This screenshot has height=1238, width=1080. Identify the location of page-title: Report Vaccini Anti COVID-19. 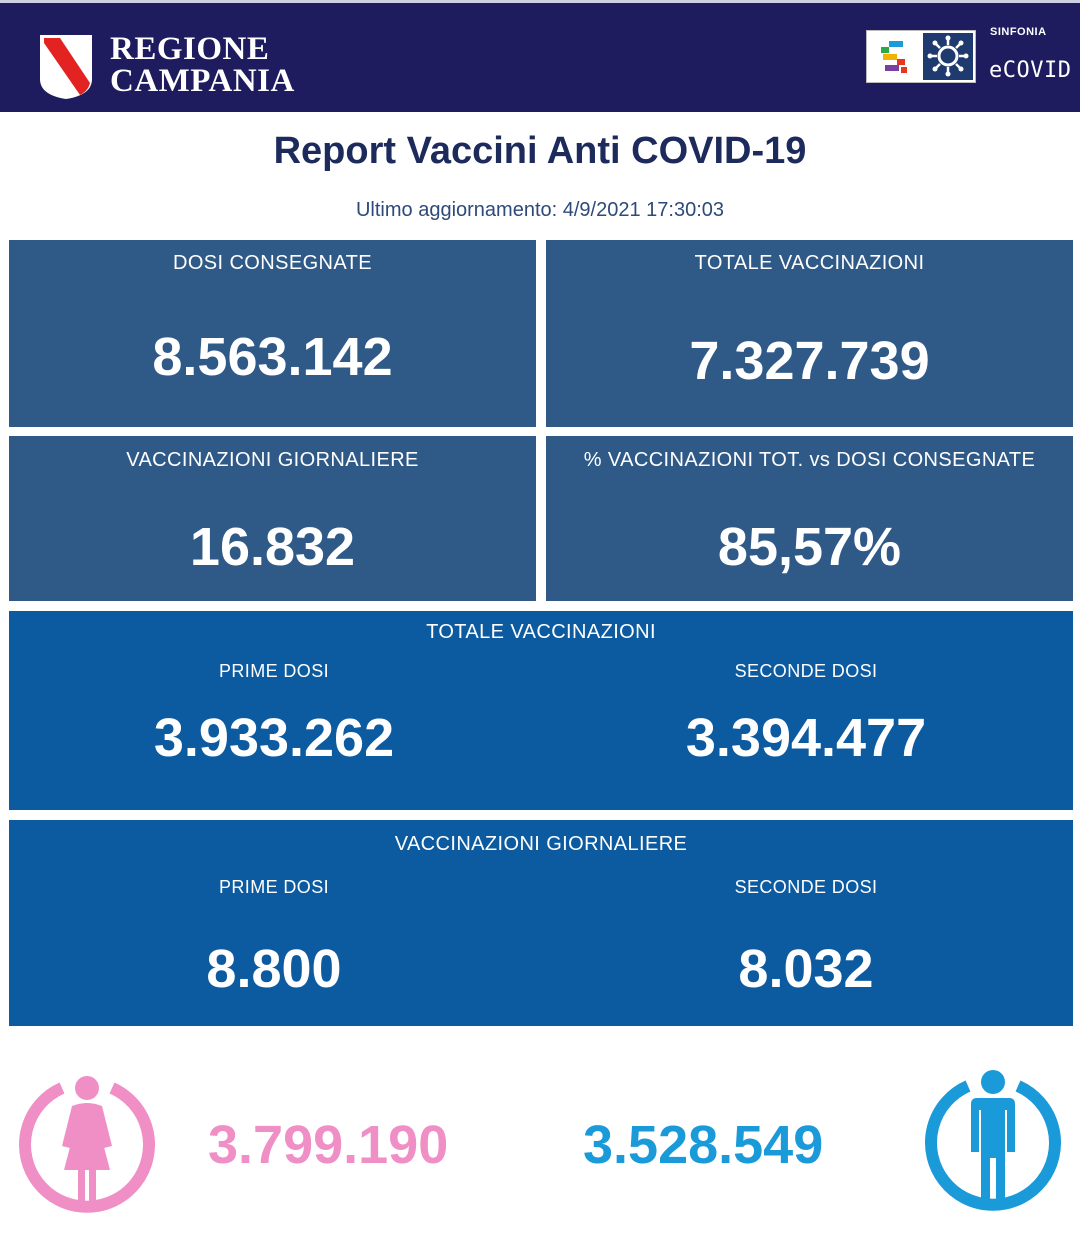
(540, 151).